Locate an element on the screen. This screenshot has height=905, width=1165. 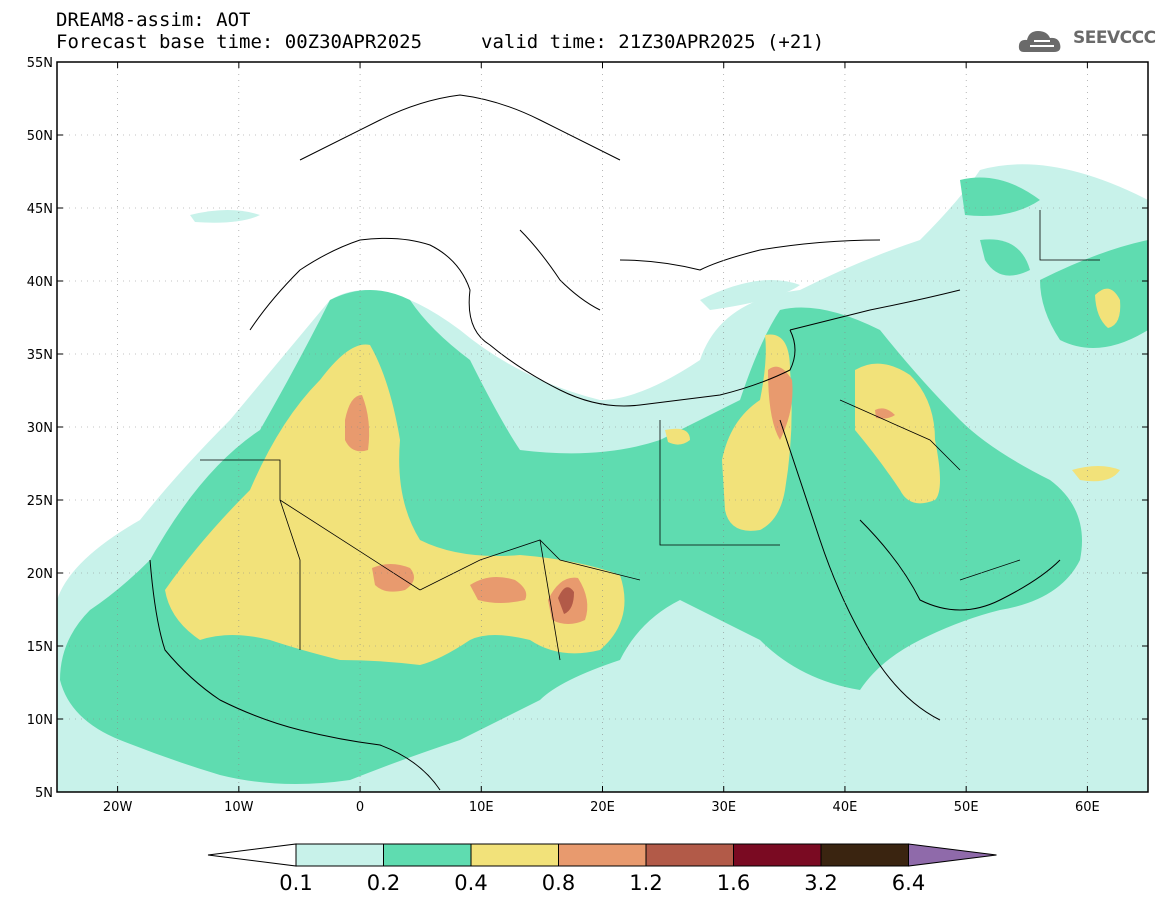
lat-tick-label: 55N is located at coordinates (40, 63).